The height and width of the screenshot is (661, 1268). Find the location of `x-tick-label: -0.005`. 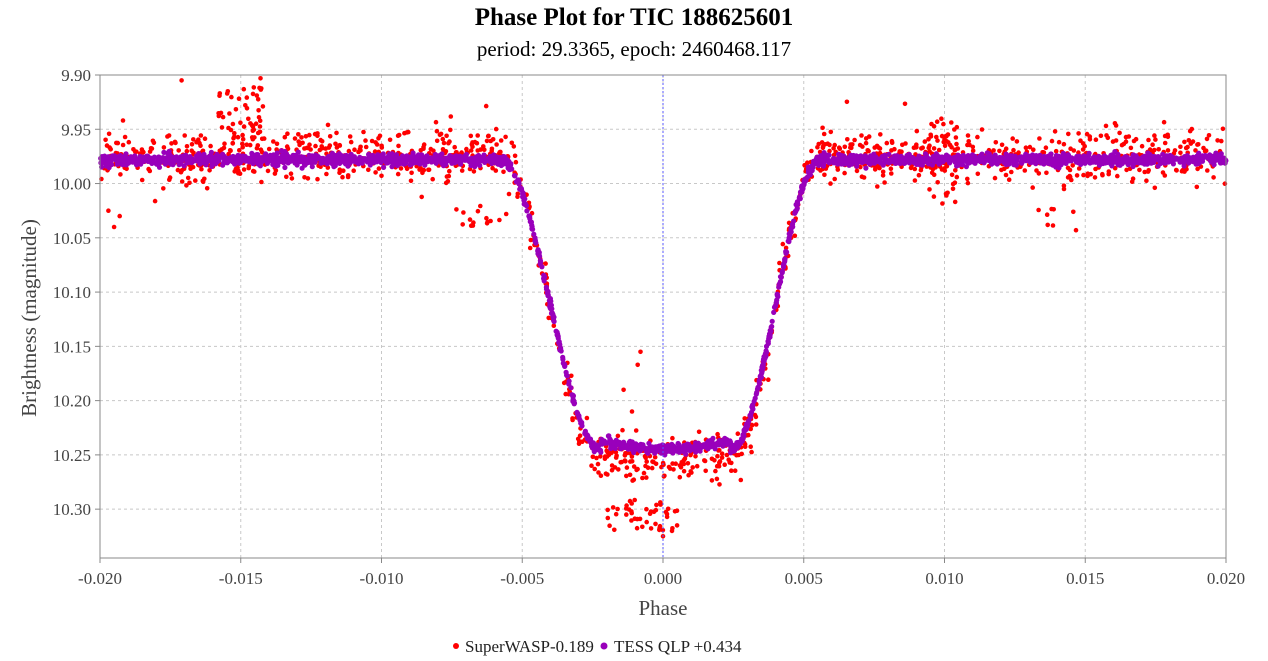

x-tick-label: -0.005 is located at coordinates (522, 578).